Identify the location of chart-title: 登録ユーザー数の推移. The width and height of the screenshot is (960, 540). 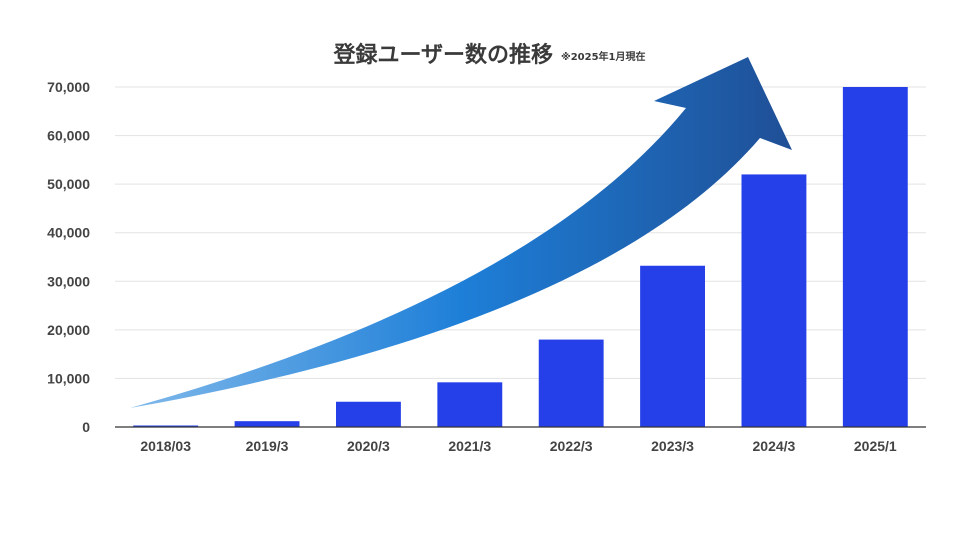
(442, 55).